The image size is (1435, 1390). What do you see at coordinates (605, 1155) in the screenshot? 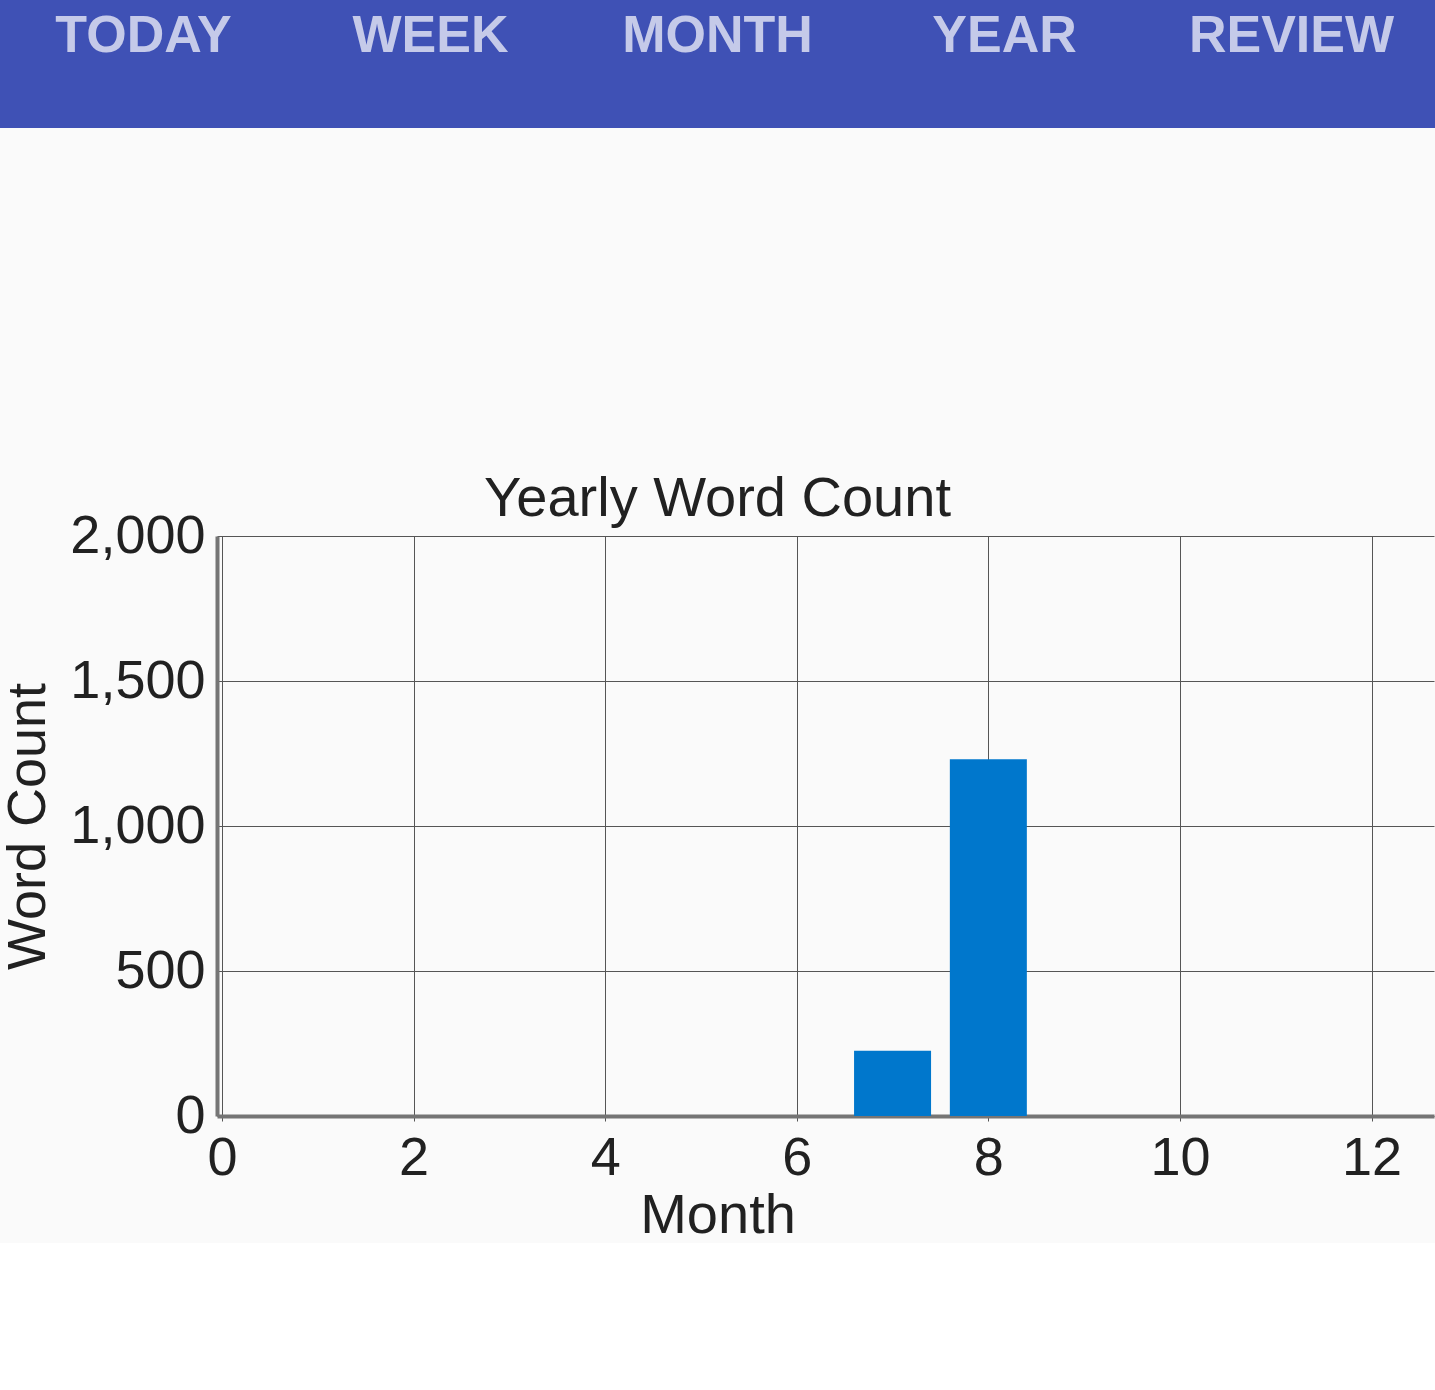
I see `x-tick-label: 4` at bounding box center [605, 1155].